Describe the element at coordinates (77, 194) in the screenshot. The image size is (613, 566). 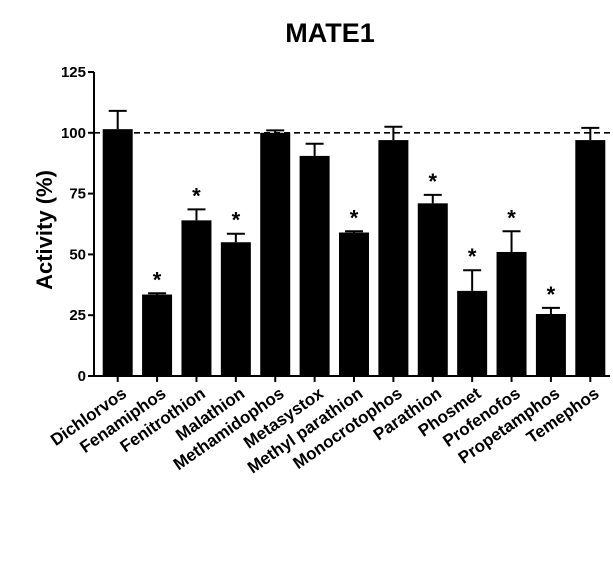
I see `y-tick-label: 75` at that location.